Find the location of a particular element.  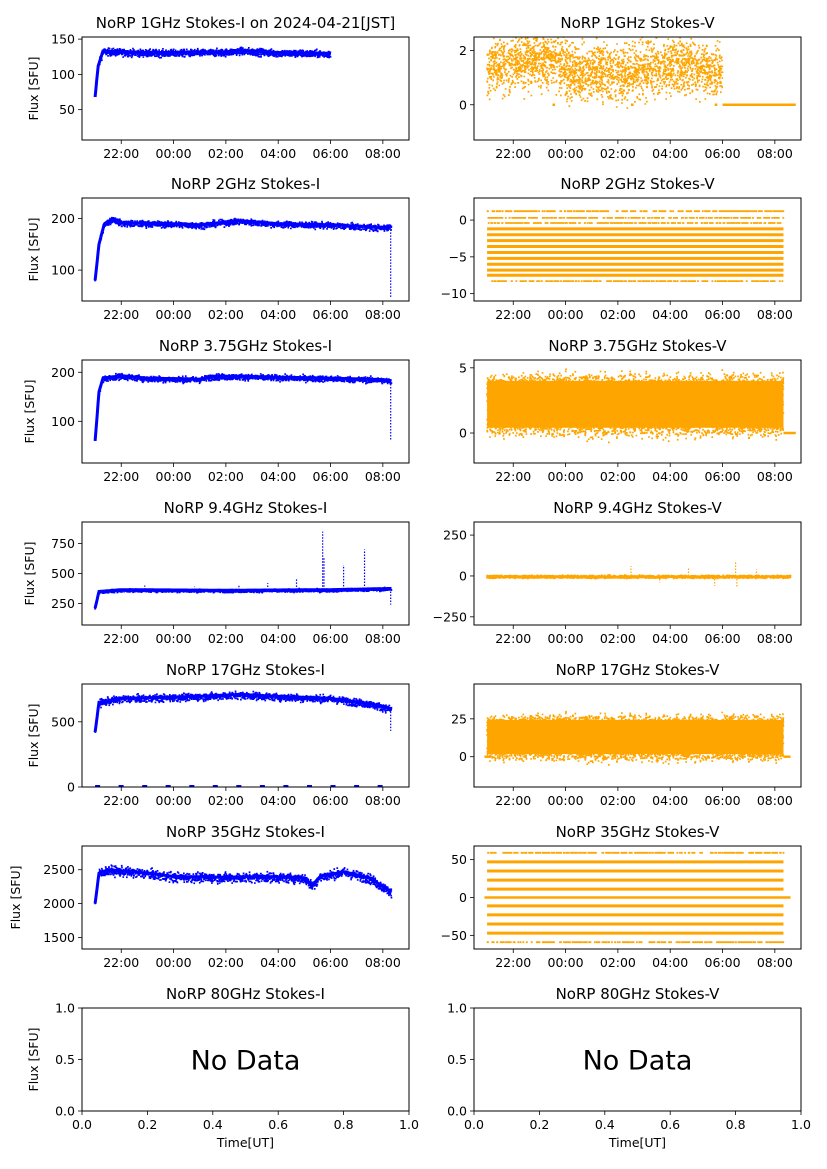

x-tick-label: 0.2 is located at coordinates (539, 1124).